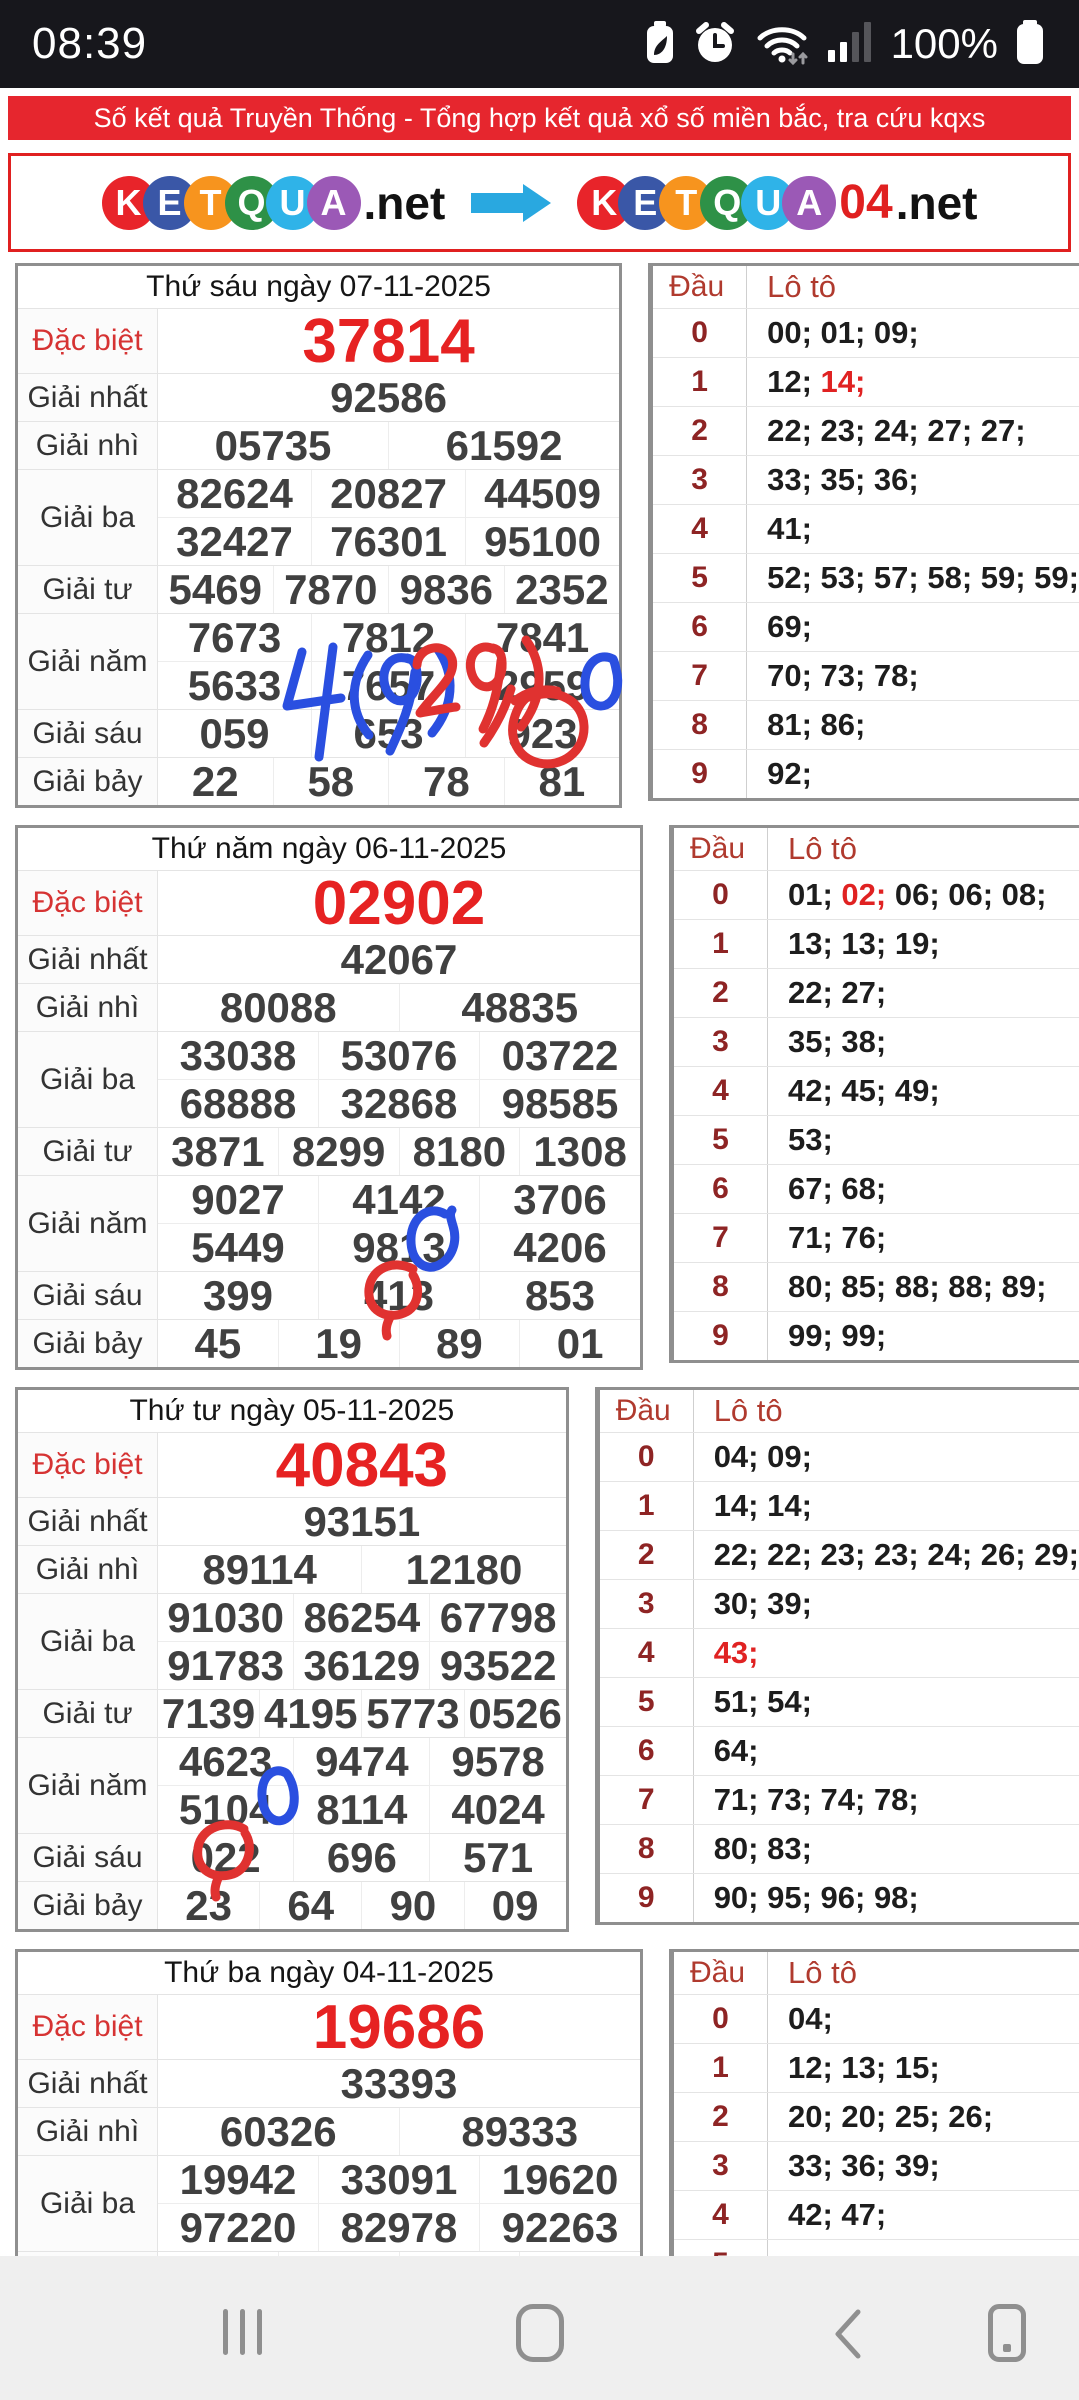 Image resolution: width=1079 pixels, height=2400 pixels. I want to click on prize-number: 653, so click(388, 733).